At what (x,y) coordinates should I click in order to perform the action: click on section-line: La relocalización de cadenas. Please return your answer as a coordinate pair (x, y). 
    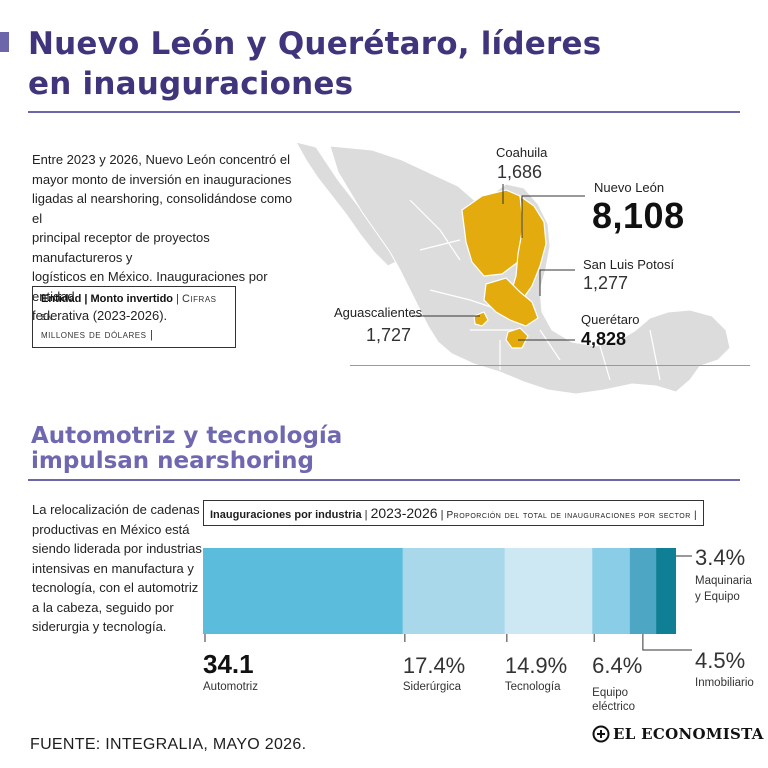
    Looking at the image, I should click on (116, 509).